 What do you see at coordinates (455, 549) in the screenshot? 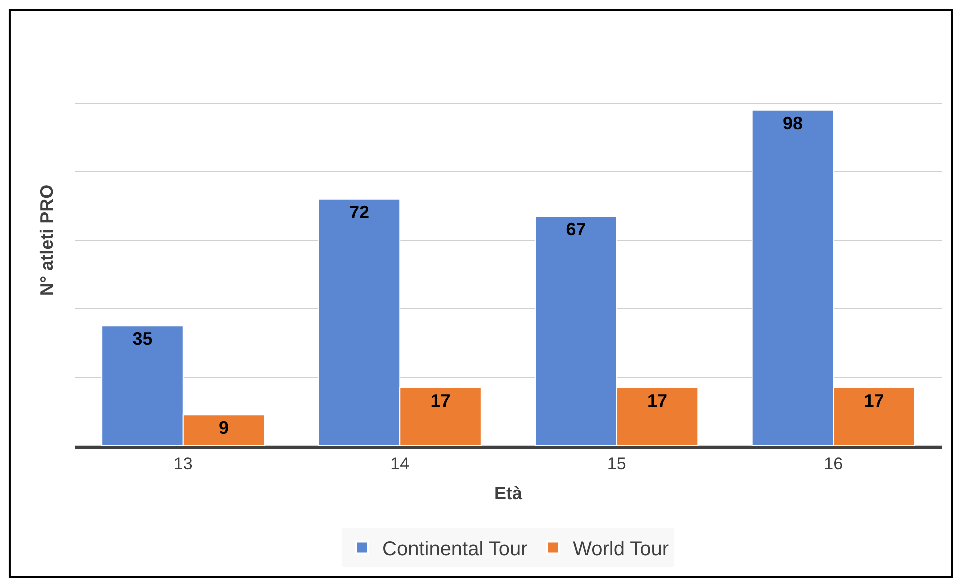
I see `legend-label: Continental Tour` at bounding box center [455, 549].